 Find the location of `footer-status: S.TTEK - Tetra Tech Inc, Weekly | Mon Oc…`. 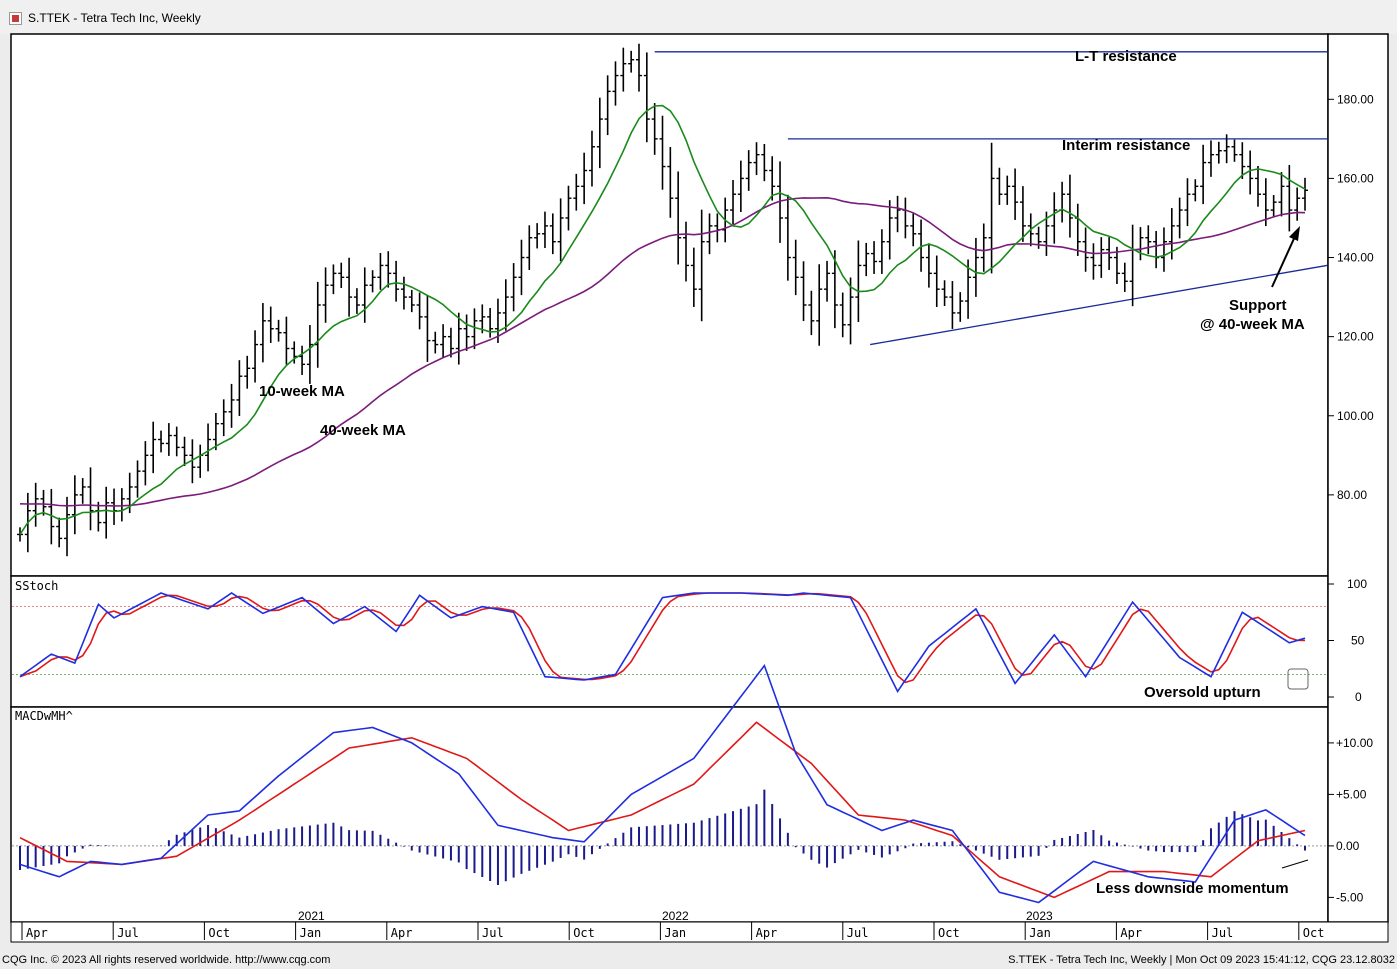

footer-status: S.TTEK - Tetra Tech Inc, Weekly | Mon Oc… is located at coordinates (1201, 960).